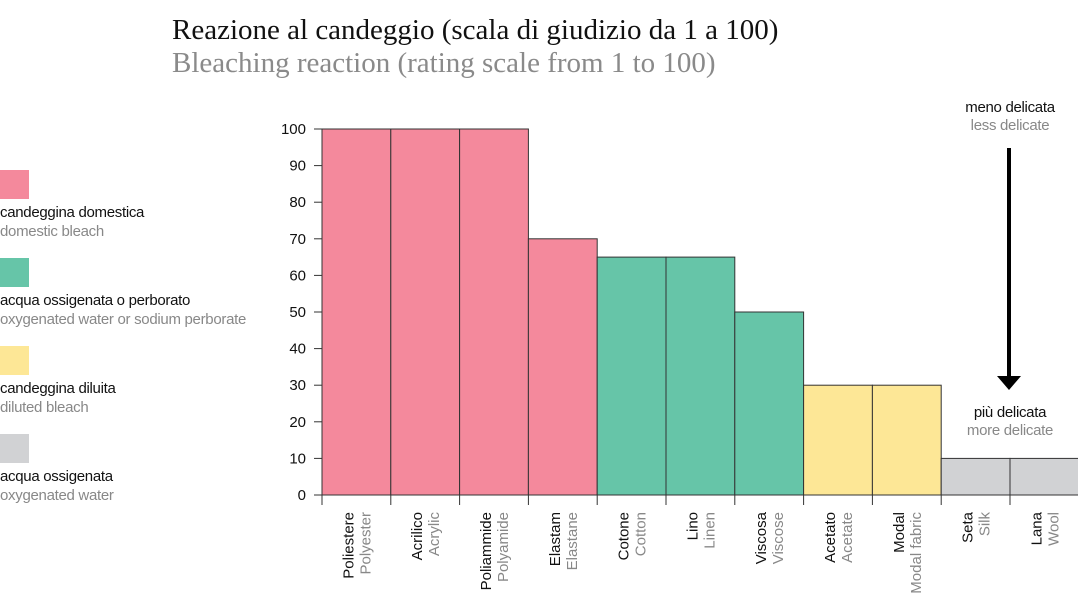  Describe the element at coordinates (830, 537) in the screenshot. I see `x-tick-label-it: Acetato` at that location.